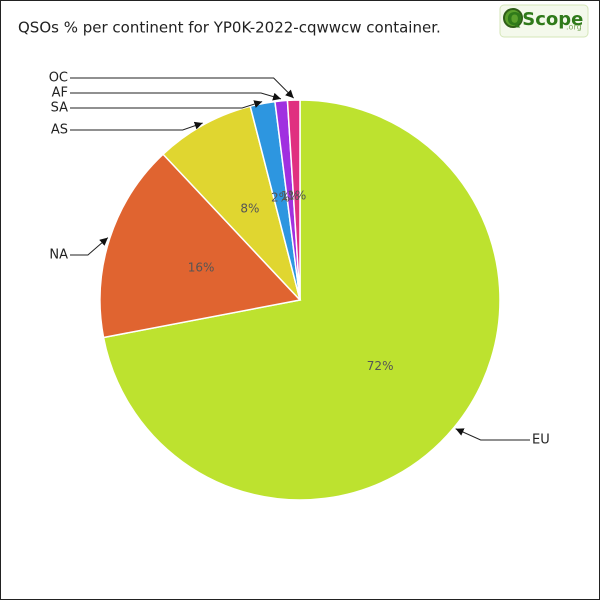 This screenshot has height=600, width=600. What do you see at coordinates (280, 197) in the screenshot?
I see `value-label: 2%` at bounding box center [280, 197].